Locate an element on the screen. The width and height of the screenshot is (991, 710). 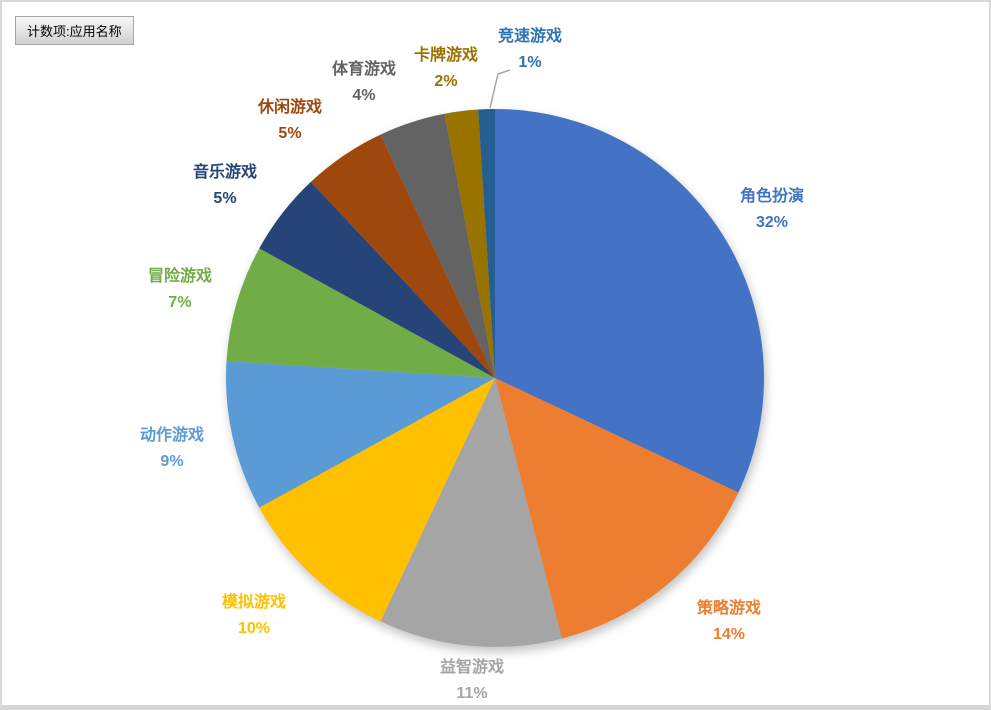
pie-label-puzzle: 益智游戏 11% is located at coordinates (472, 680).